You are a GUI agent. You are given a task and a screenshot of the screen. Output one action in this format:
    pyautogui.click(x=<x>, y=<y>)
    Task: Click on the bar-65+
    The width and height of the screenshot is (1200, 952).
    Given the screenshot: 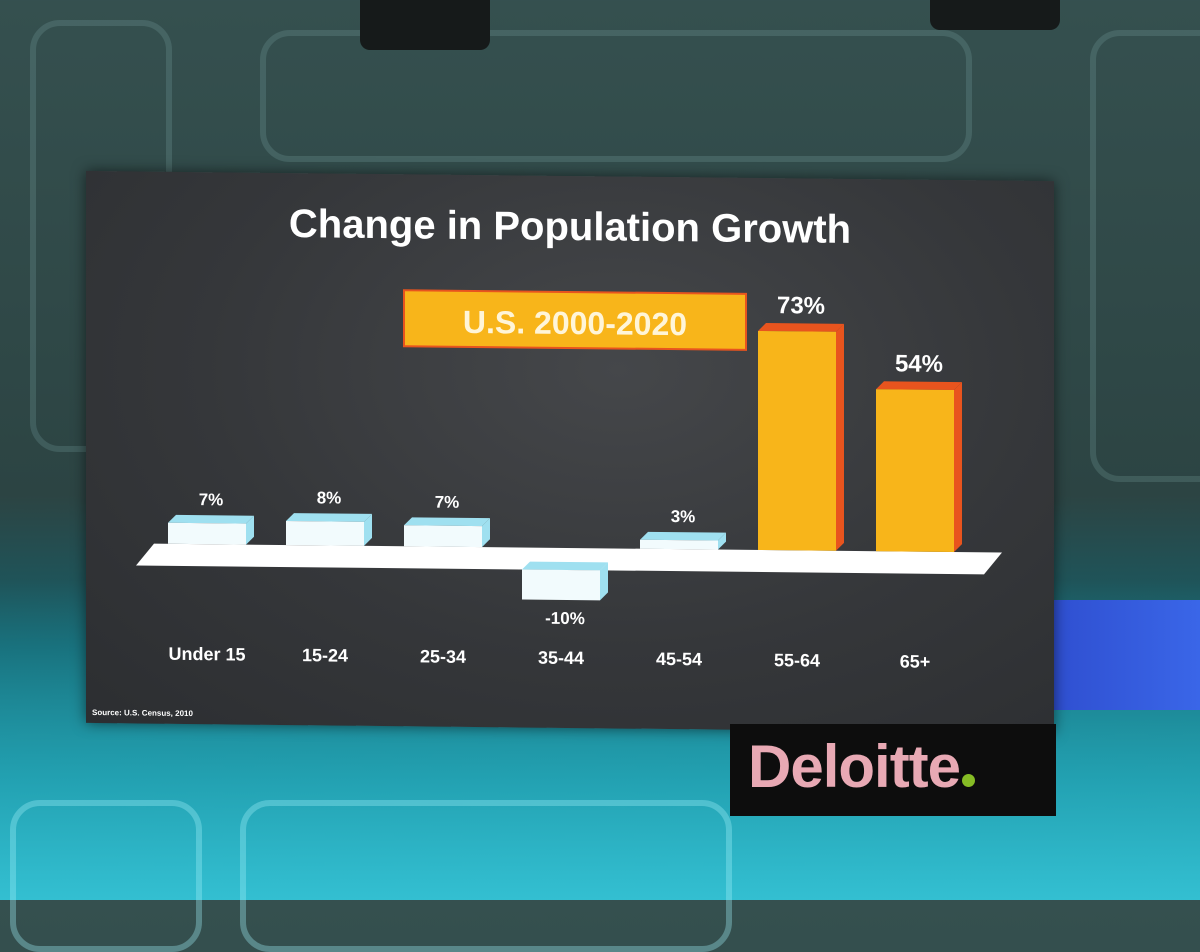 What is the action you would take?
    pyautogui.click(x=919, y=467)
    